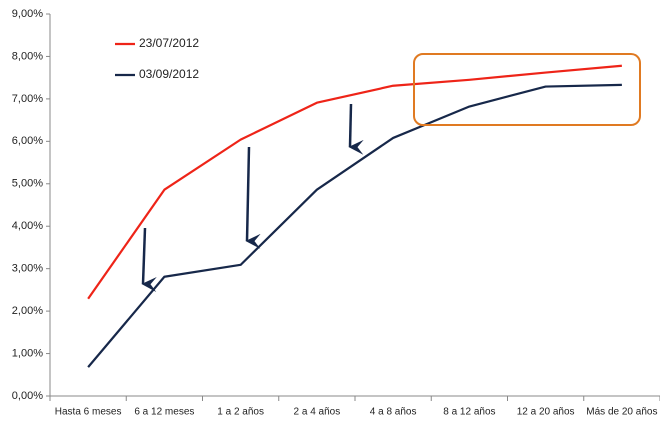 This screenshot has height=431, width=660. What do you see at coordinates (27, 14) in the screenshot?
I see `y-tick-label: 9,00%` at bounding box center [27, 14].